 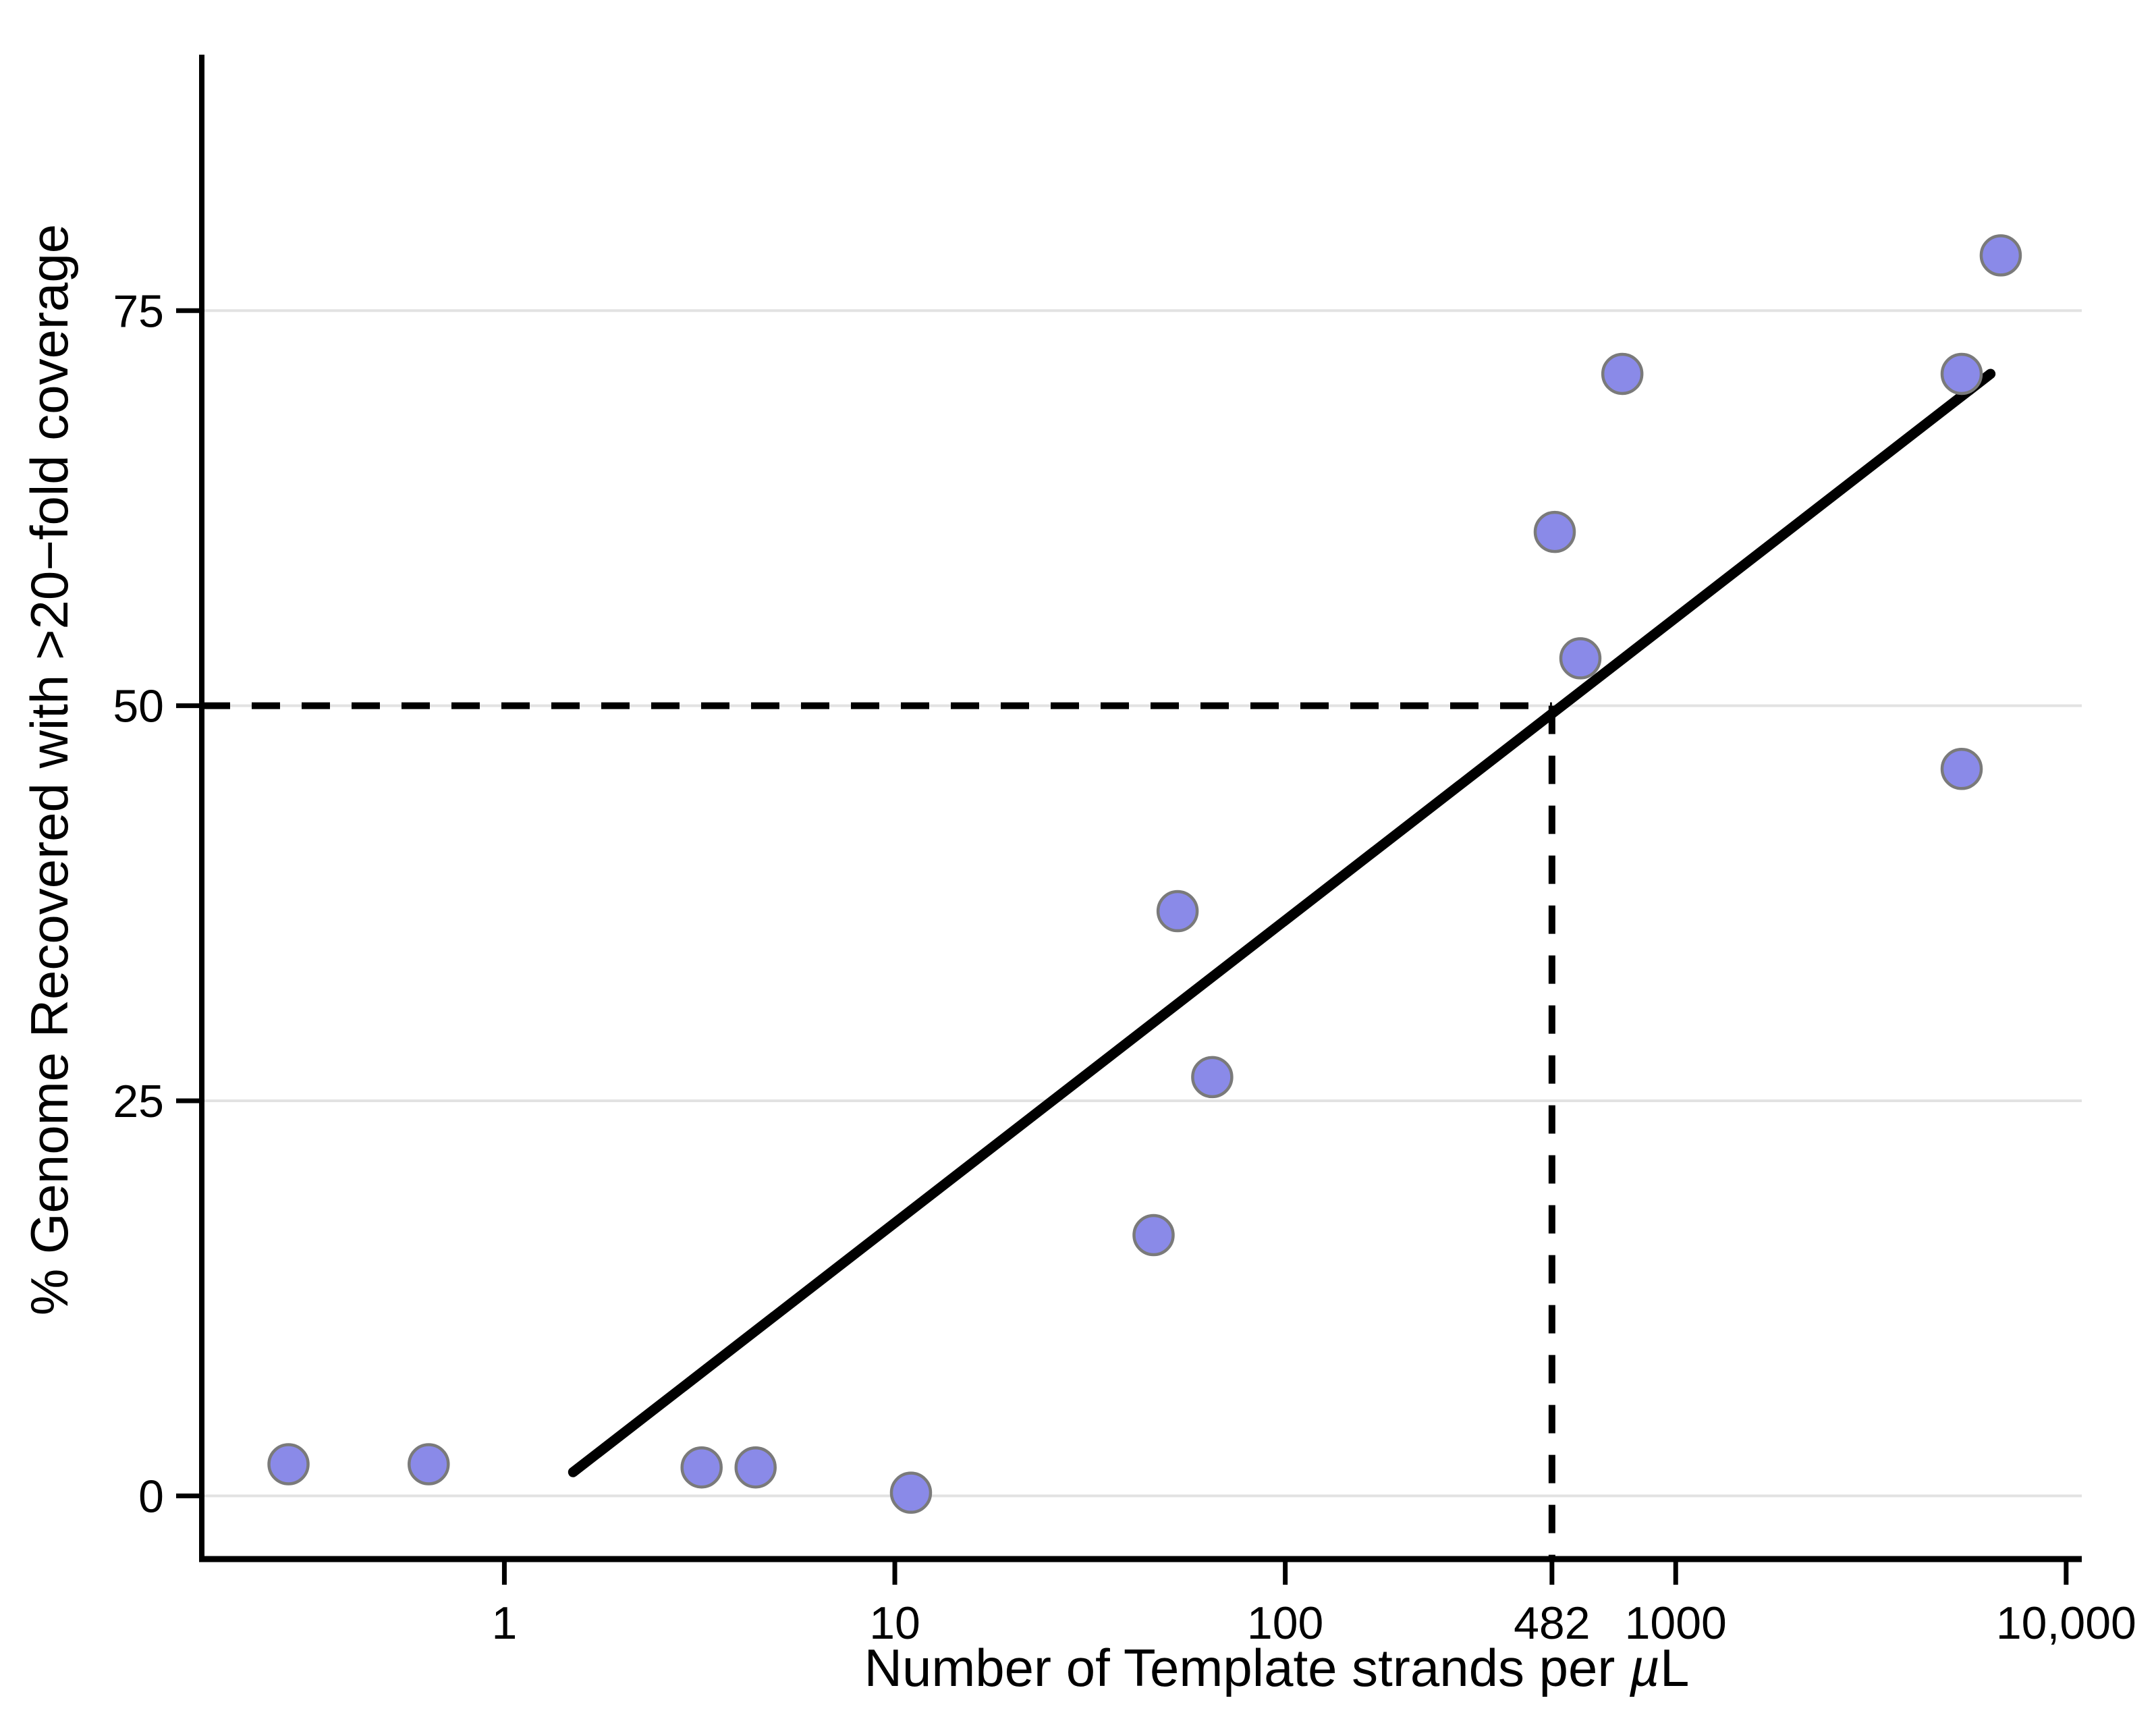 What do you see at coordinates (138, 1101) in the screenshot?
I see `y-tick-label: 25` at bounding box center [138, 1101].